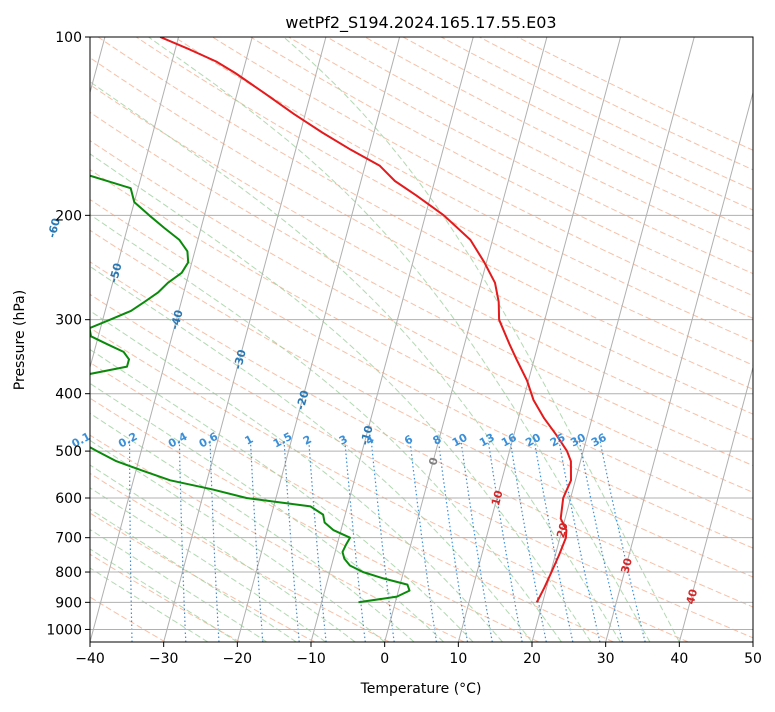 Image resolution: width=775 pixels, height=712 pixels. What do you see at coordinates (68, 216) in the screenshot?
I see `y-tick-label: 200` at bounding box center [68, 216].